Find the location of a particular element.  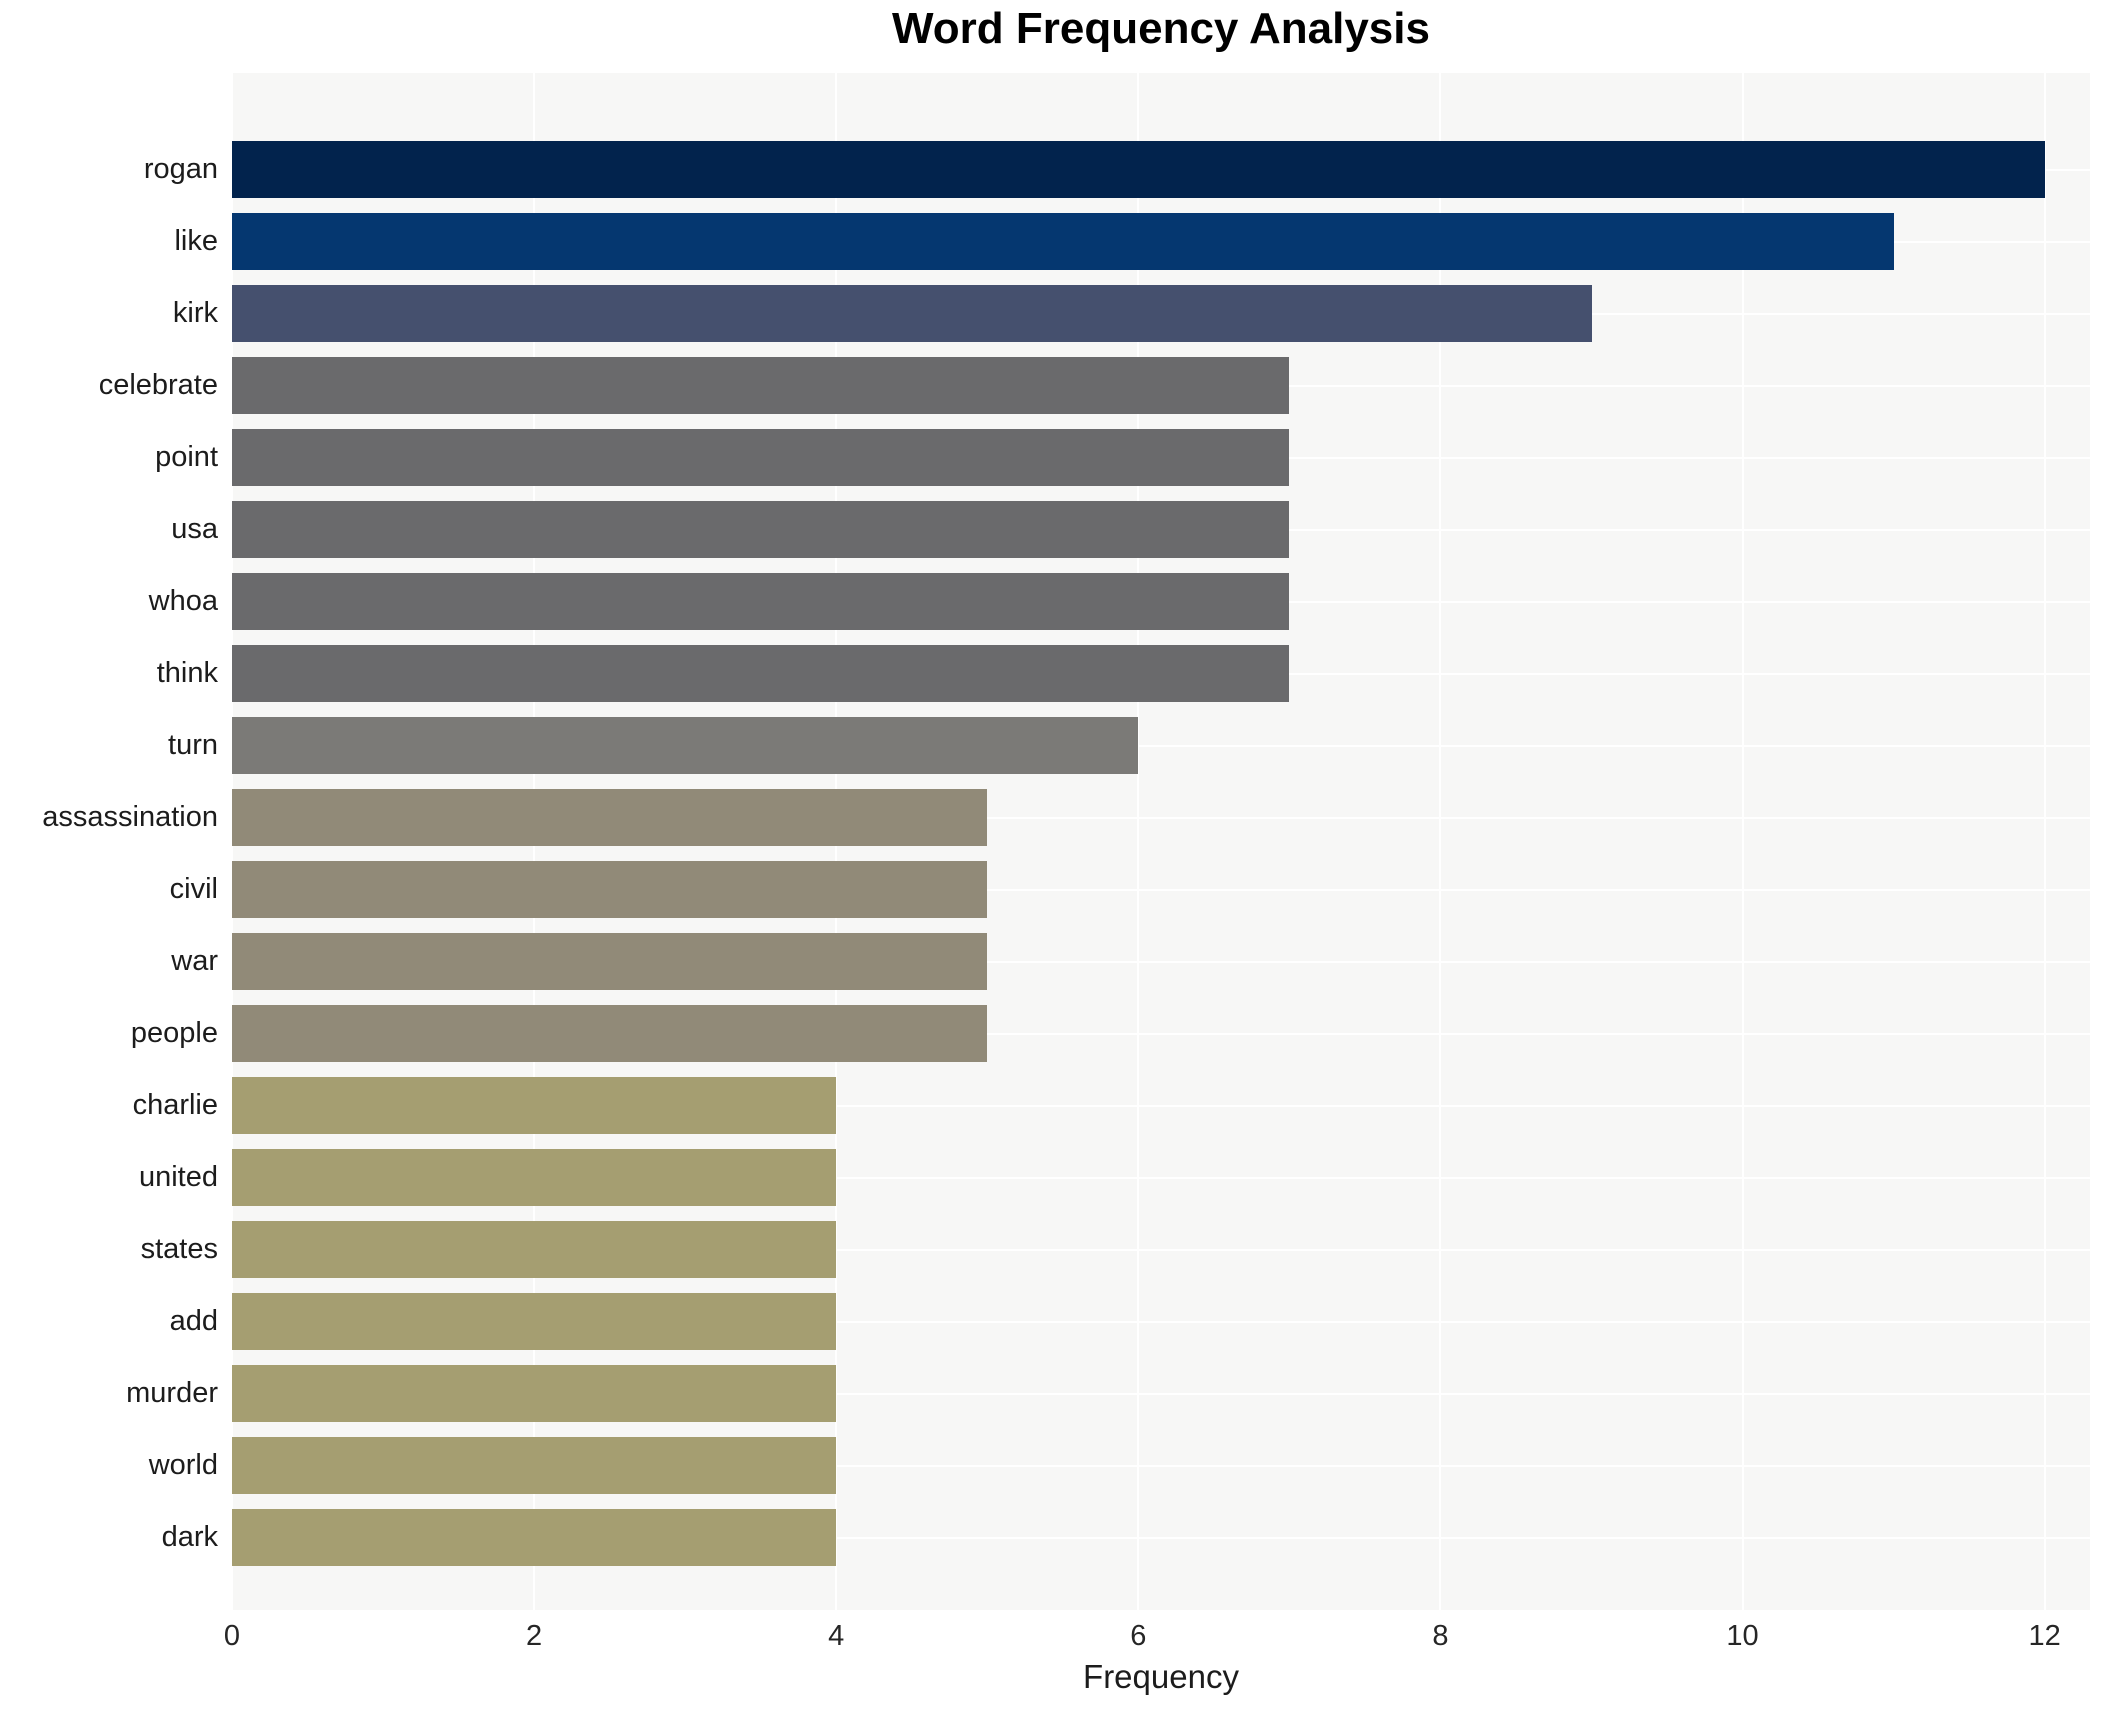

bar-murder is located at coordinates (534, 1393).